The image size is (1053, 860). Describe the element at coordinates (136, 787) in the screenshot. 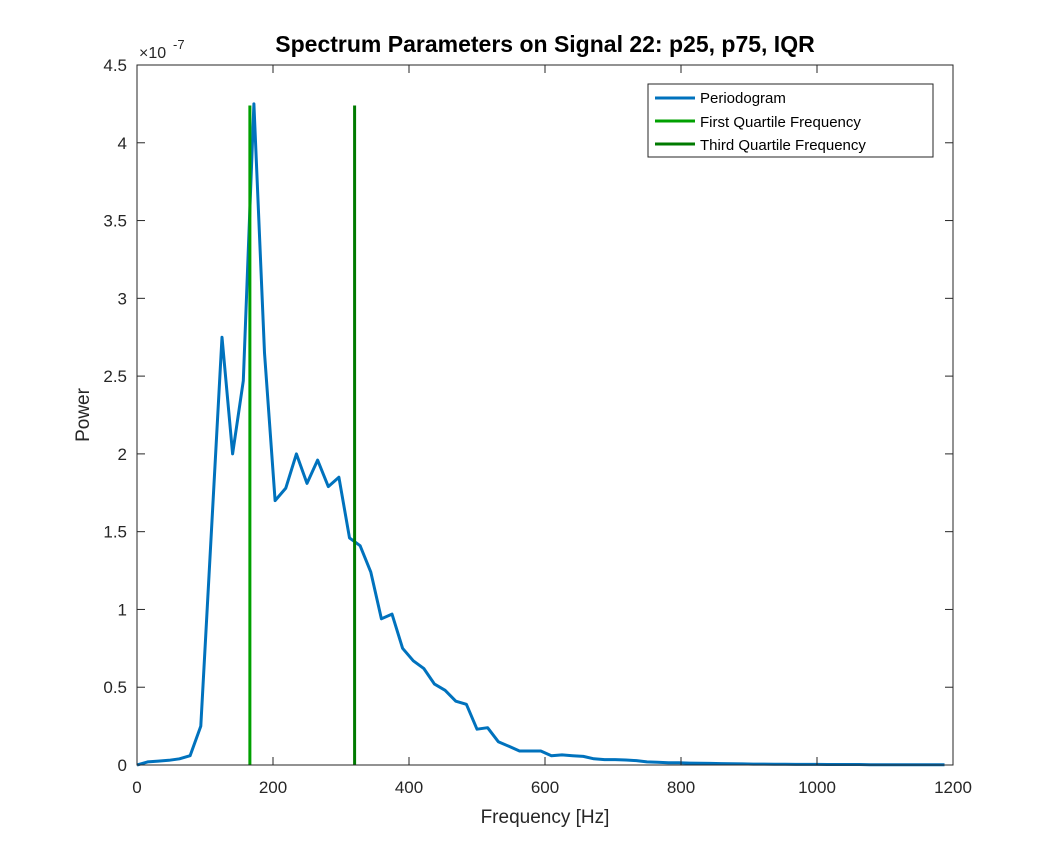

I see `x-tick-label: 0` at that location.